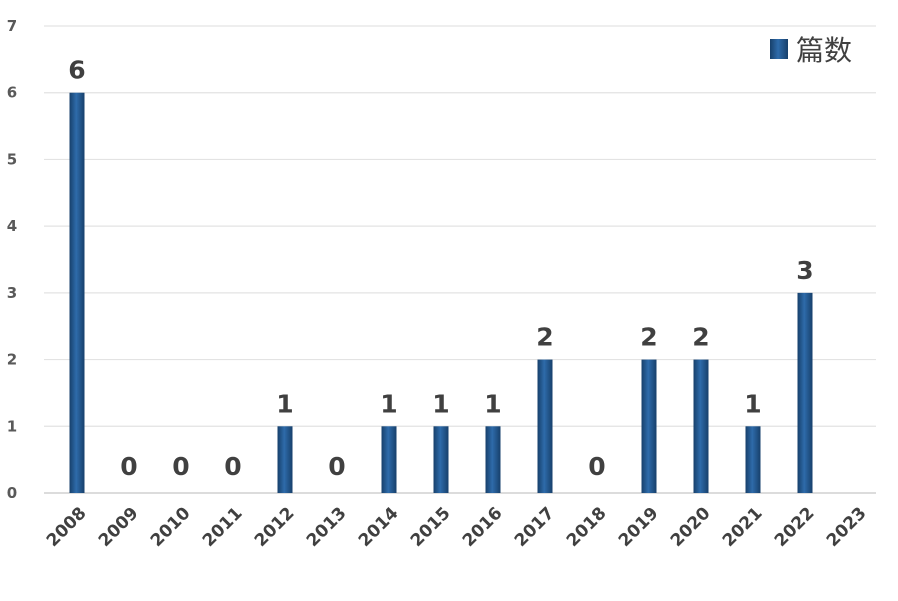 This screenshot has width=898, height=601. I want to click on x-tick-label-2009: 2009, so click(119, 527).